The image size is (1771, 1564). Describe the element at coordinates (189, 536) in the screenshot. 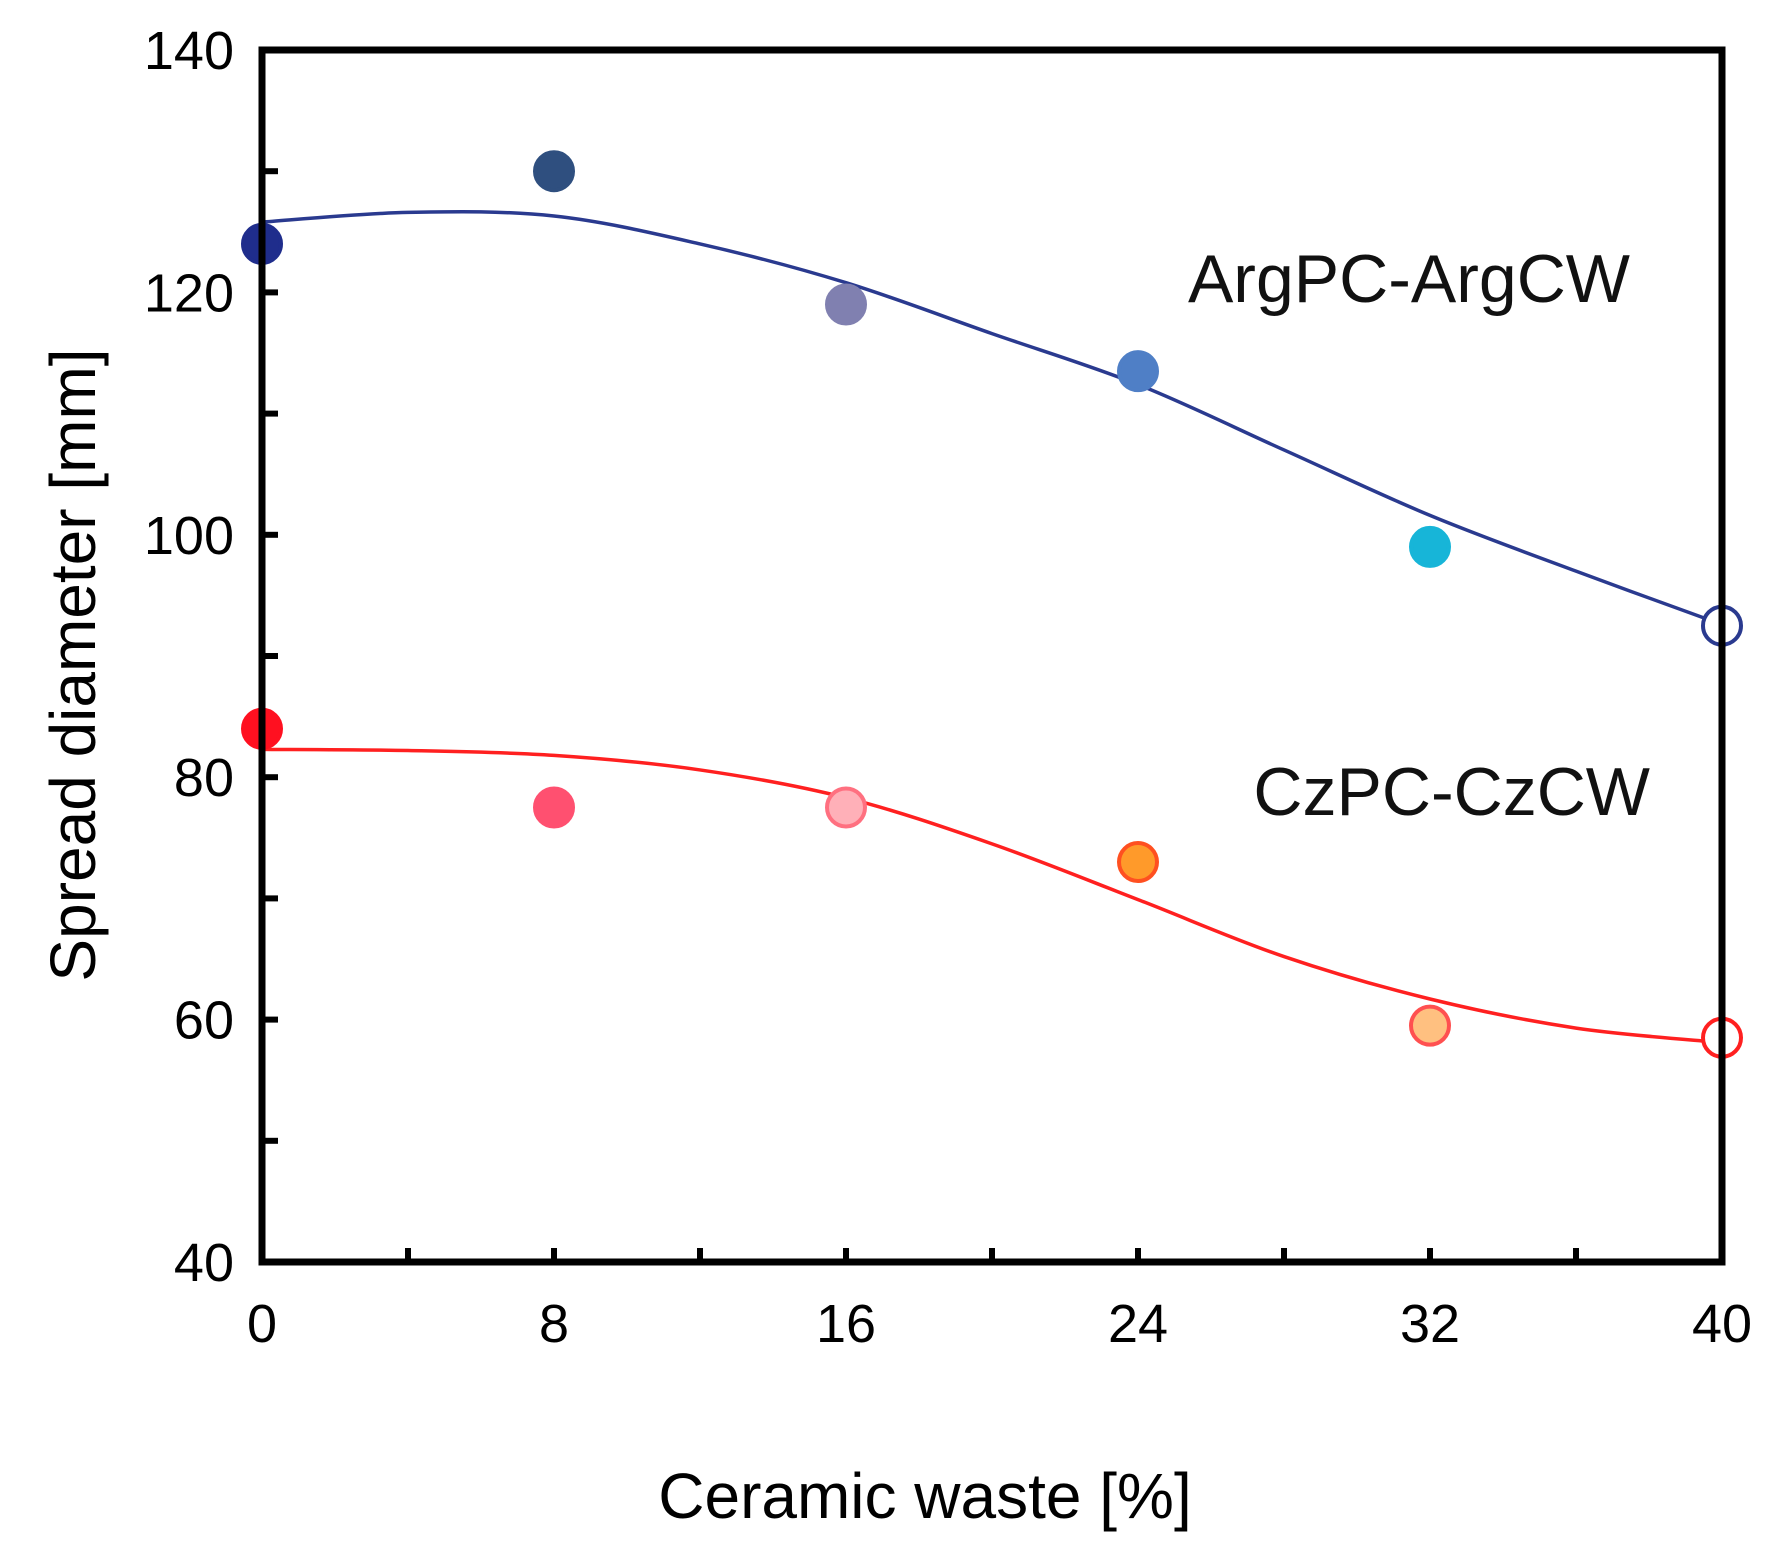

I see `y-tick-label: 100` at that location.